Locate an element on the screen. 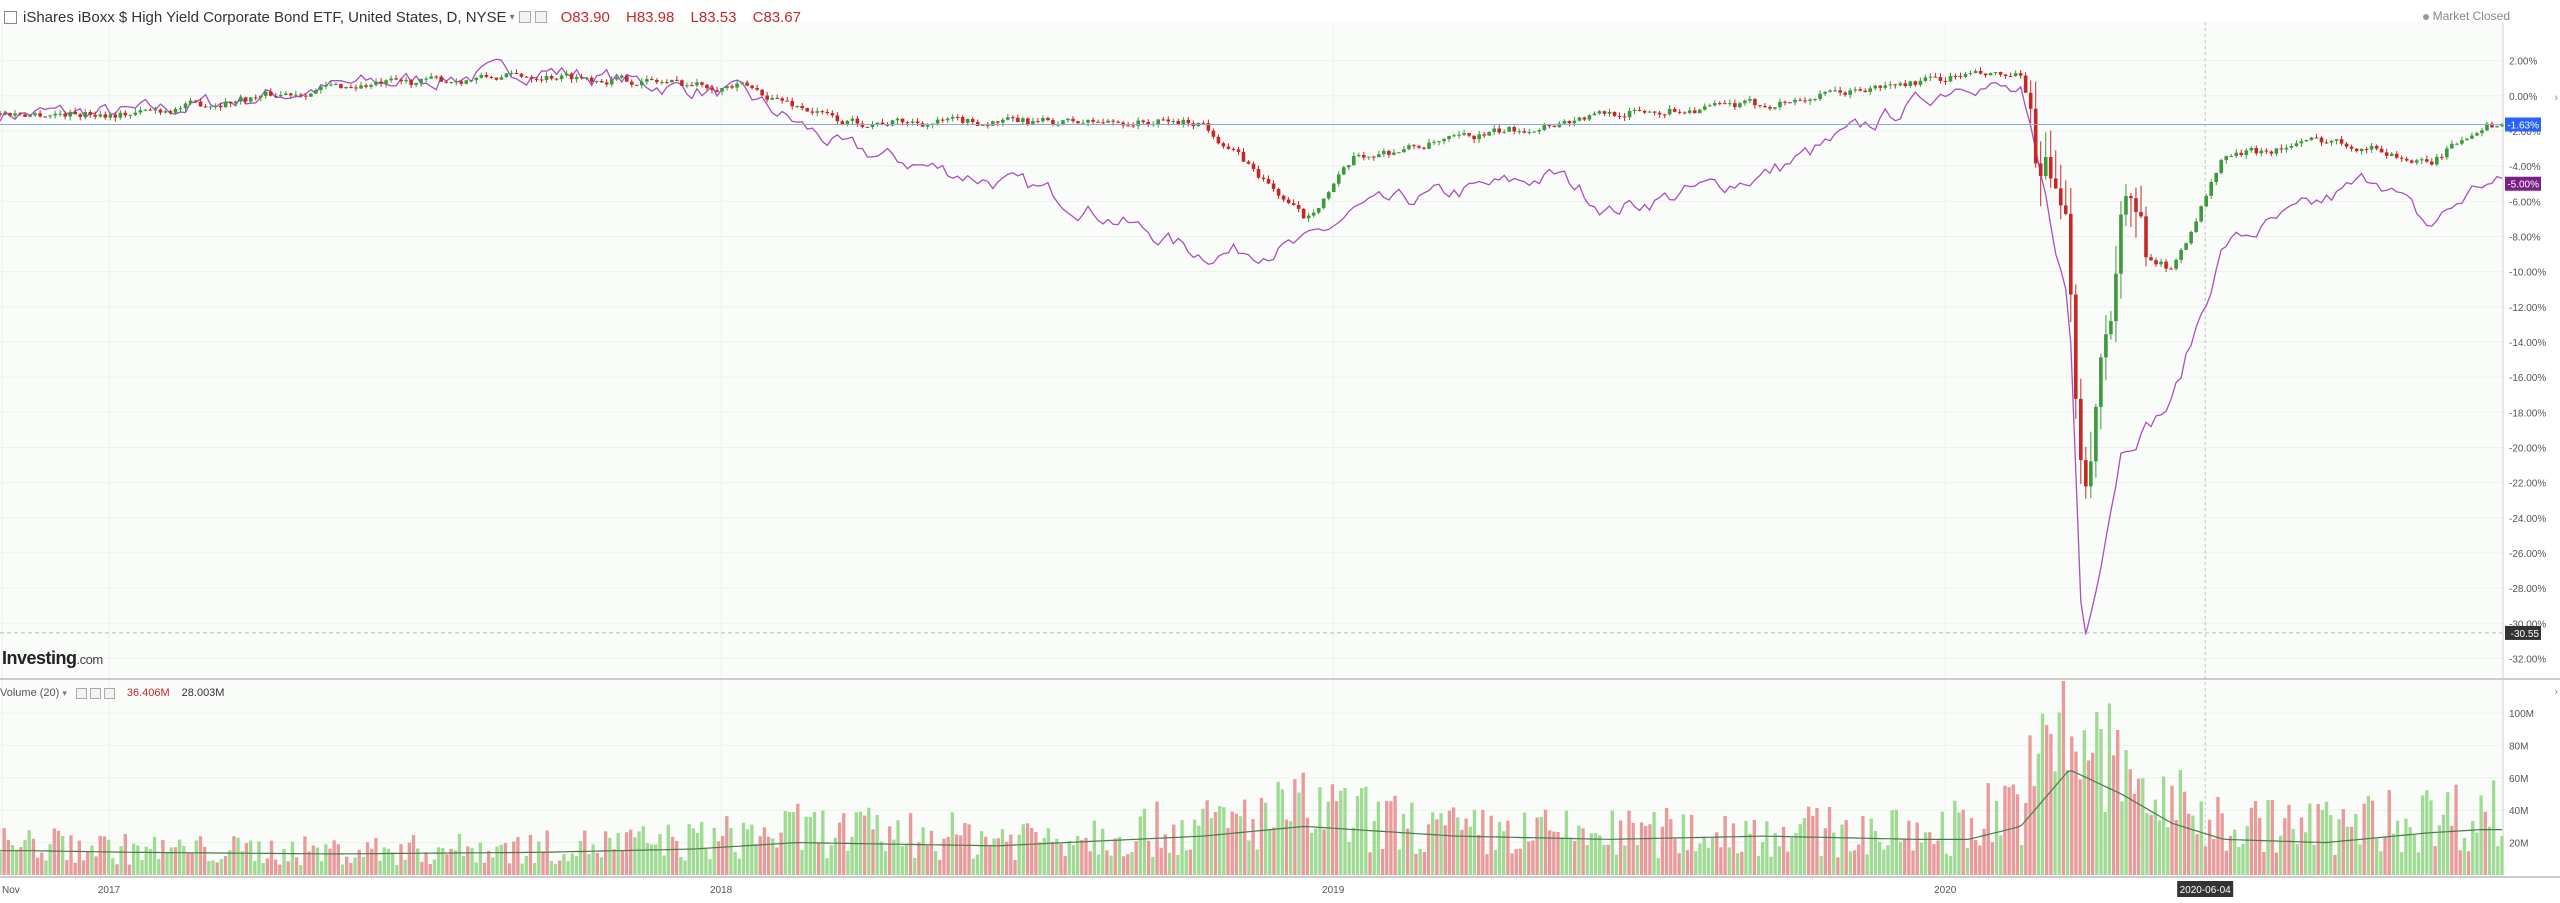  close-icon is located at coordinates (540, 17).